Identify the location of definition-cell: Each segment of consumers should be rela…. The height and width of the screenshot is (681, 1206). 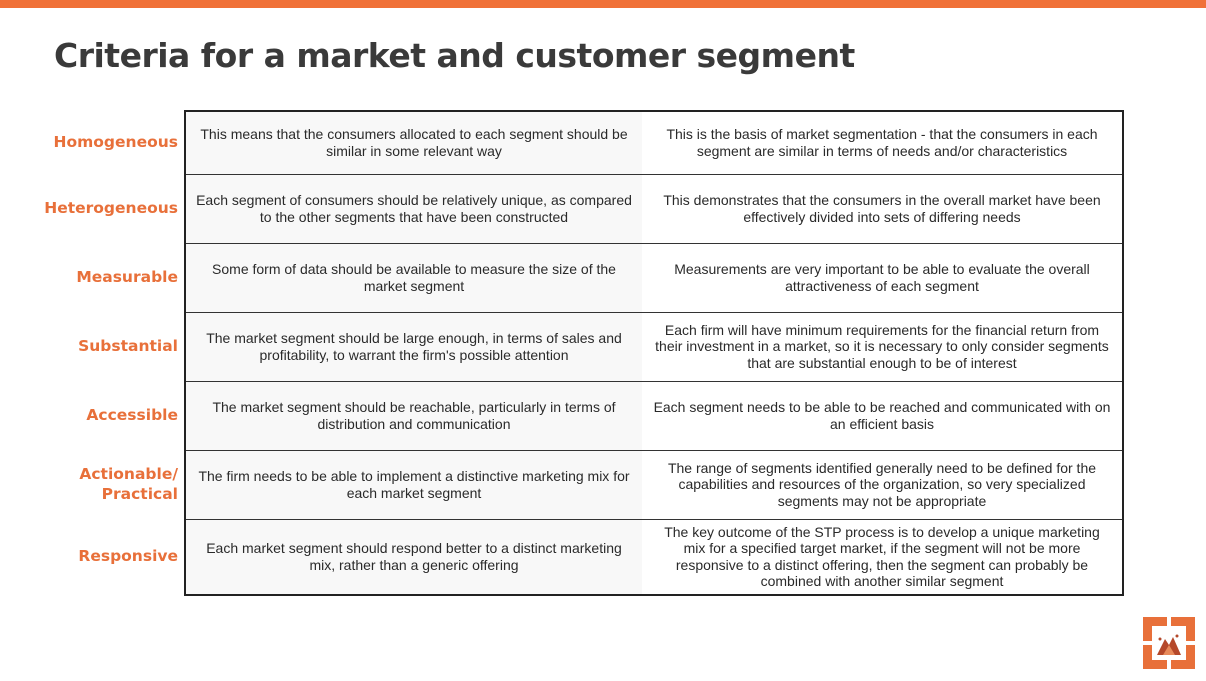
(413, 208).